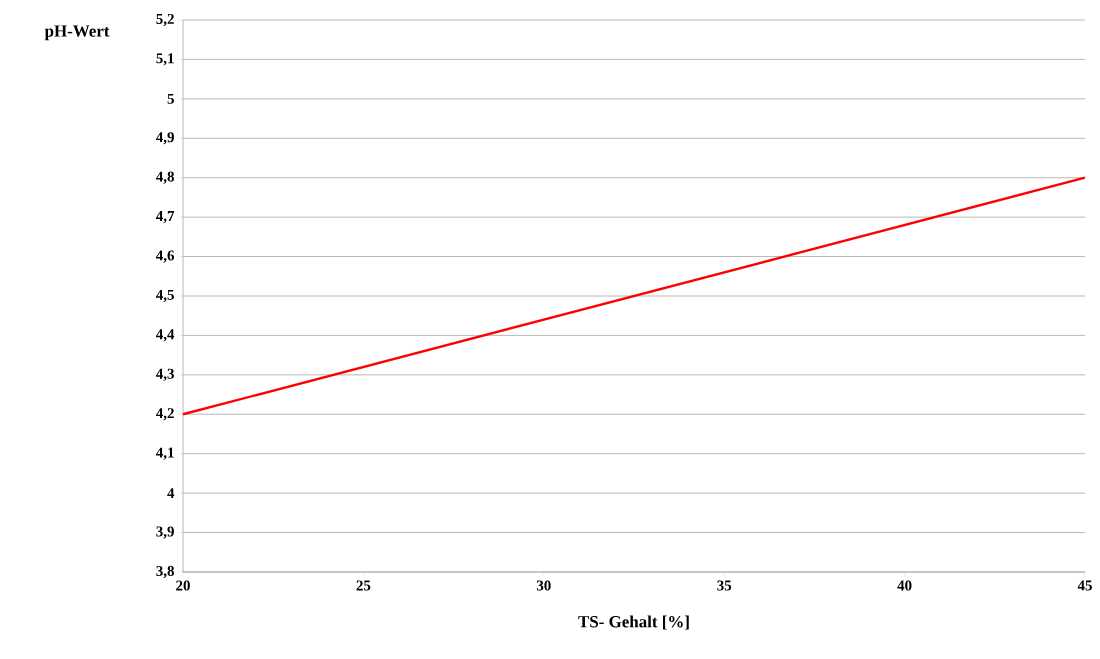 The height and width of the screenshot is (659, 1100). I want to click on y-tick-label: 4,6, so click(165, 256).